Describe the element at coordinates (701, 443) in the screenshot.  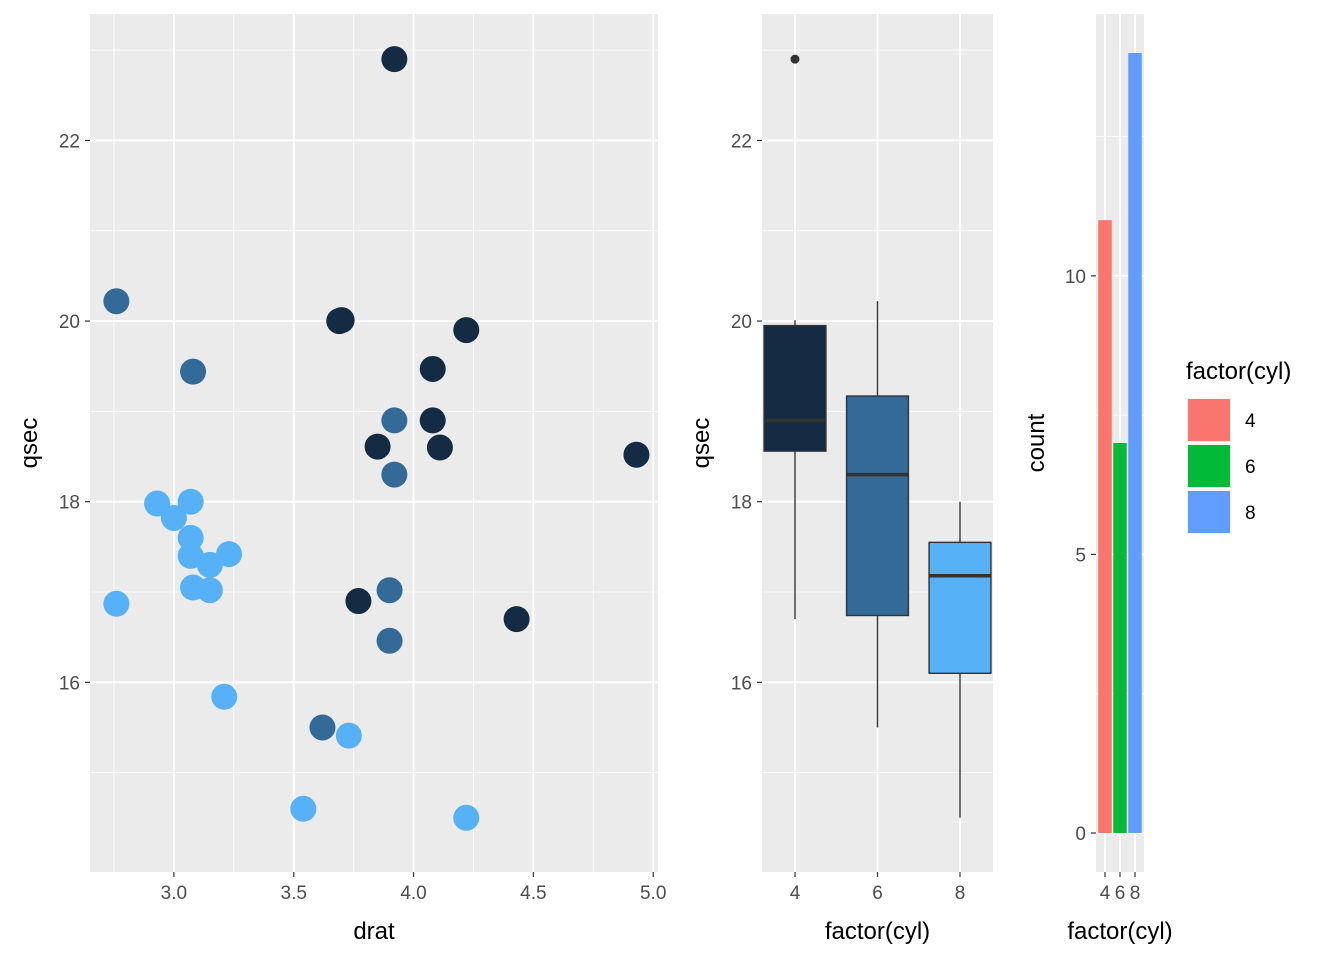
I see `boxplot-y-axis-title: qsec` at that location.